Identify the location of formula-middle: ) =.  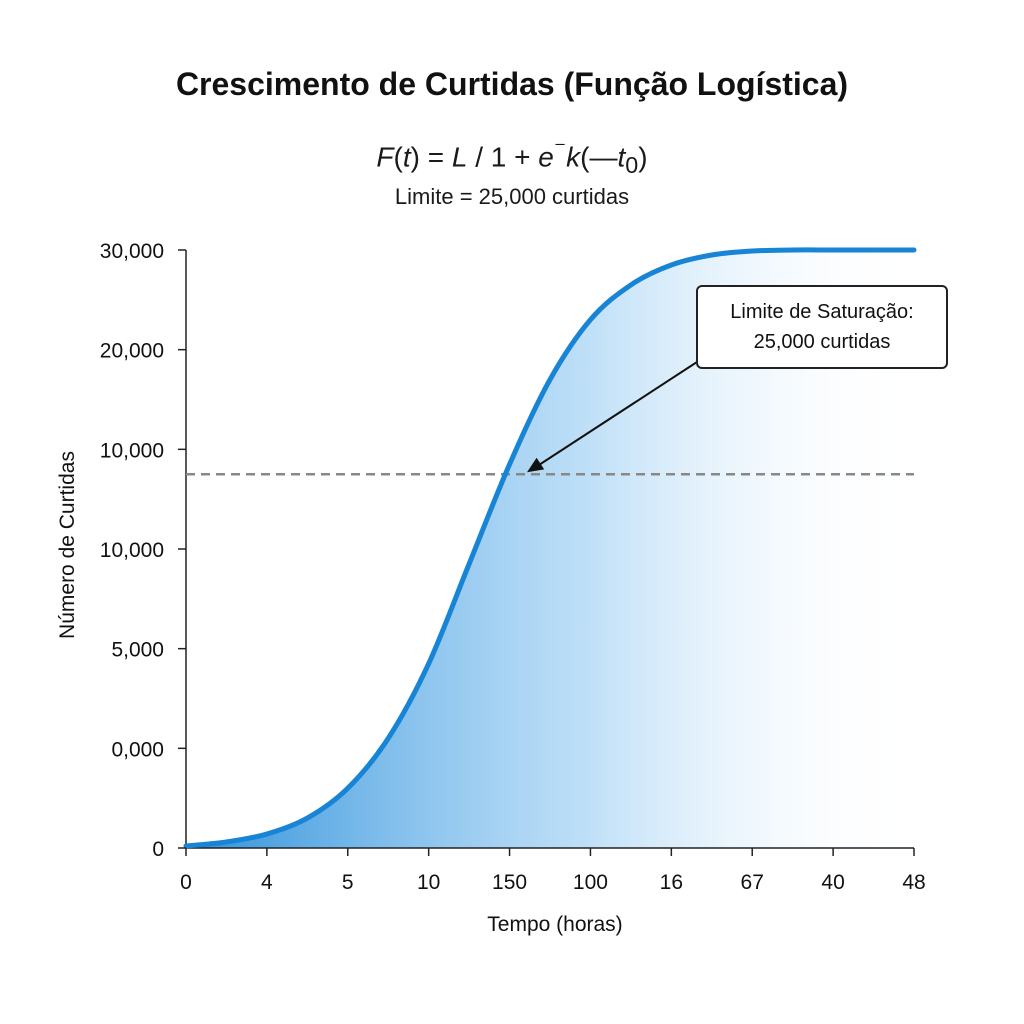
(431, 157).